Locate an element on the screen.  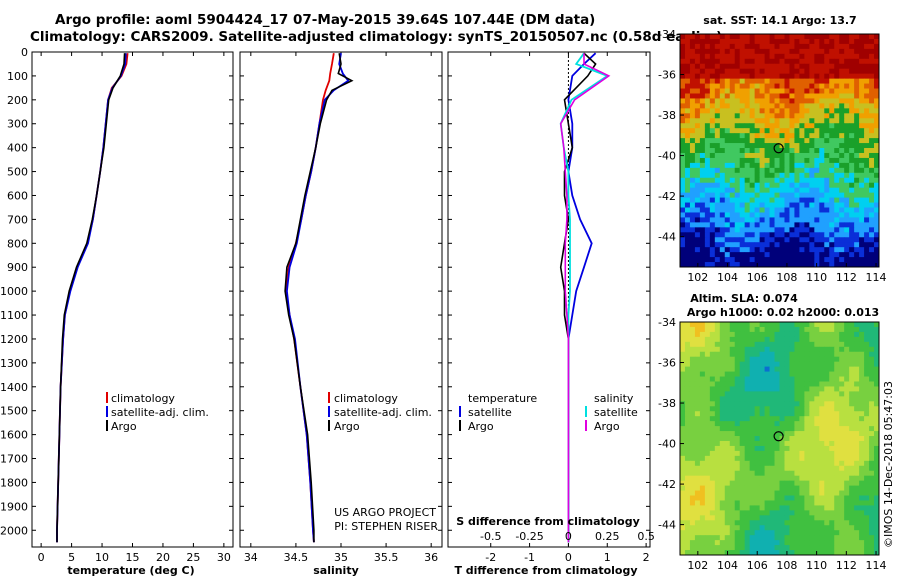
x-tick-label: -2 is located at coordinates (490, 557).